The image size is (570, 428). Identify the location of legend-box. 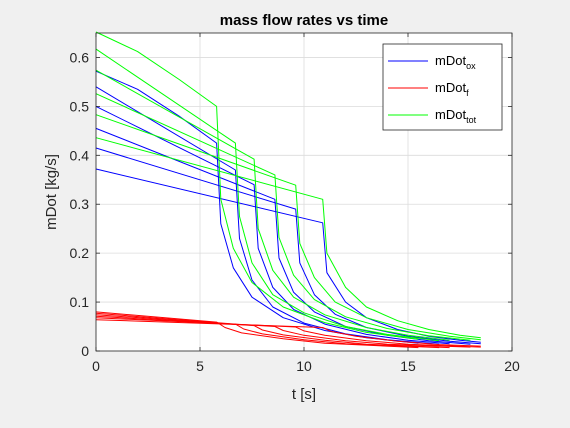
(442, 87).